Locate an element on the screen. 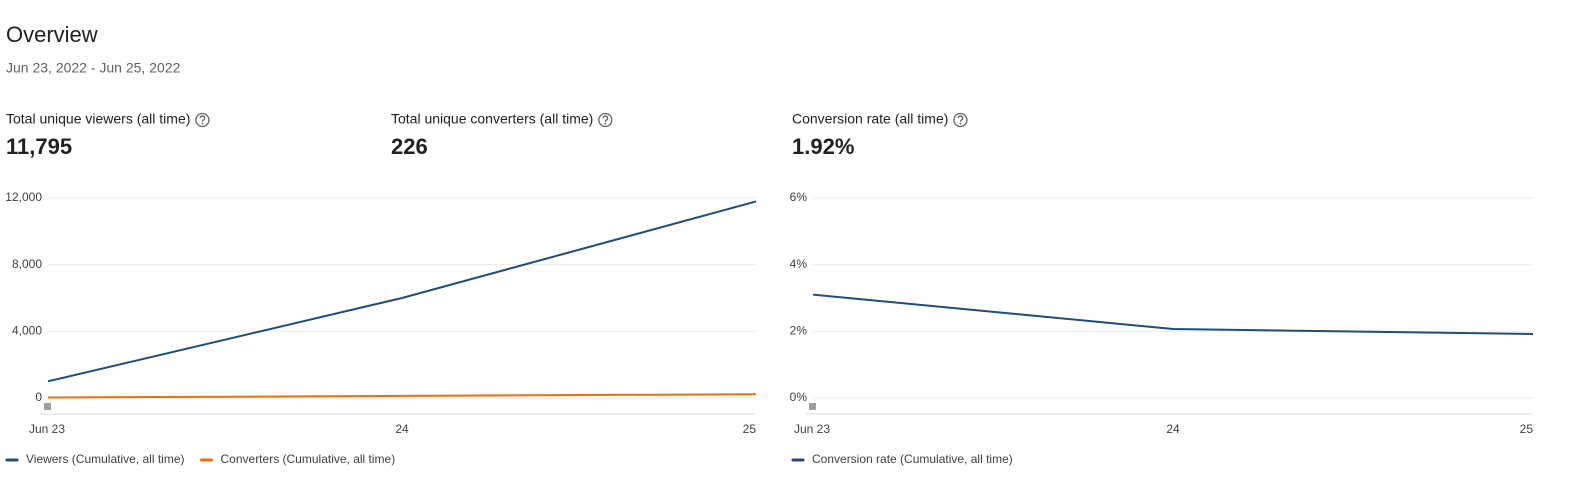 This screenshot has width=1580, height=489. kpi-label: Conversion rate (all time) is located at coordinates (870, 119).